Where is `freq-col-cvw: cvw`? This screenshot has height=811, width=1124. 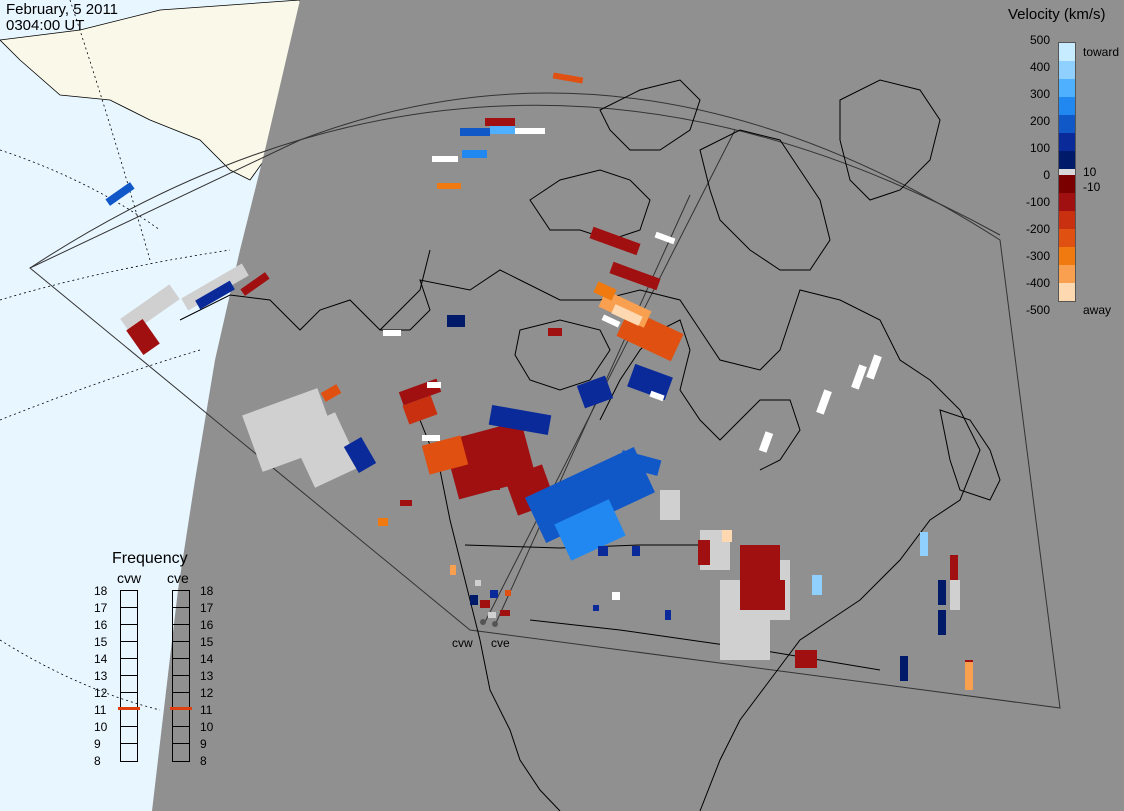
freq-col-cvw: cvw is located at coordinates (129, 578).